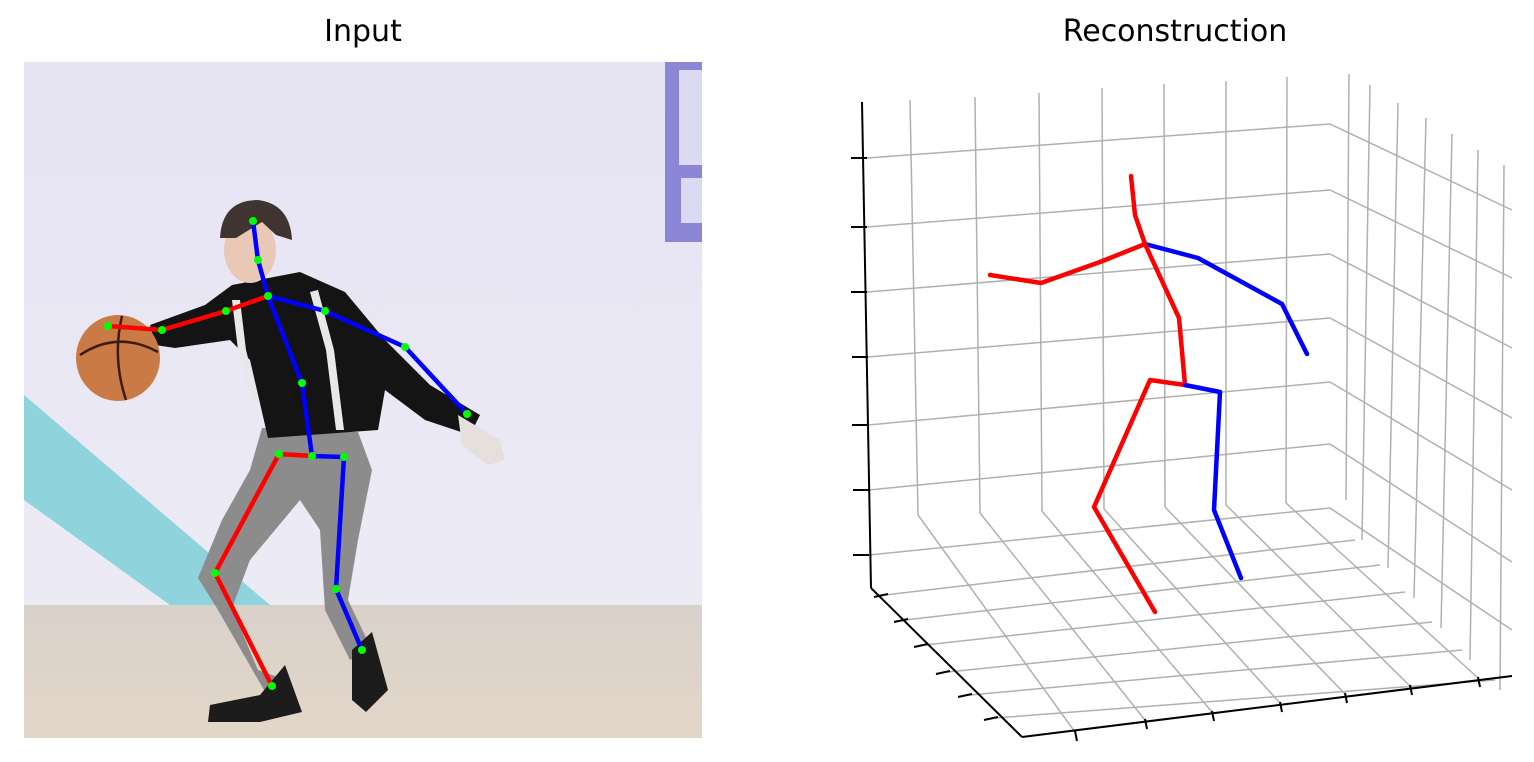 The image size is (1534, 762). I want to click on joint-left-hip, so click(344, 457).